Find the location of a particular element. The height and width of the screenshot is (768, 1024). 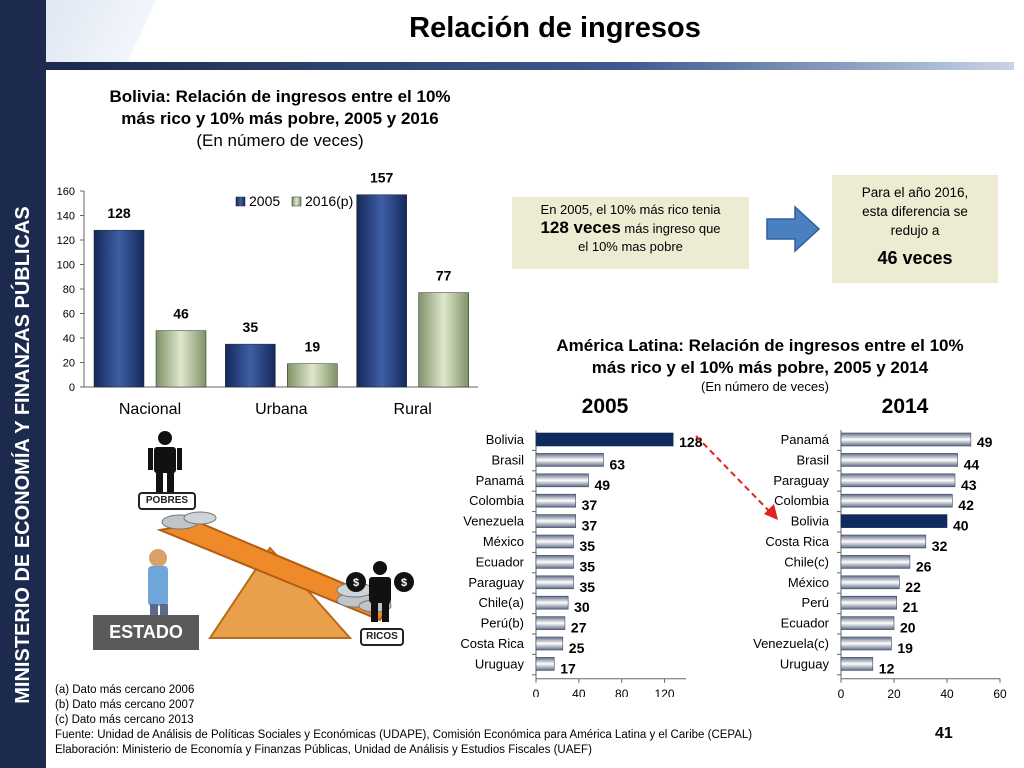

bar-Chile(c) is located at coordinates (875, 562).